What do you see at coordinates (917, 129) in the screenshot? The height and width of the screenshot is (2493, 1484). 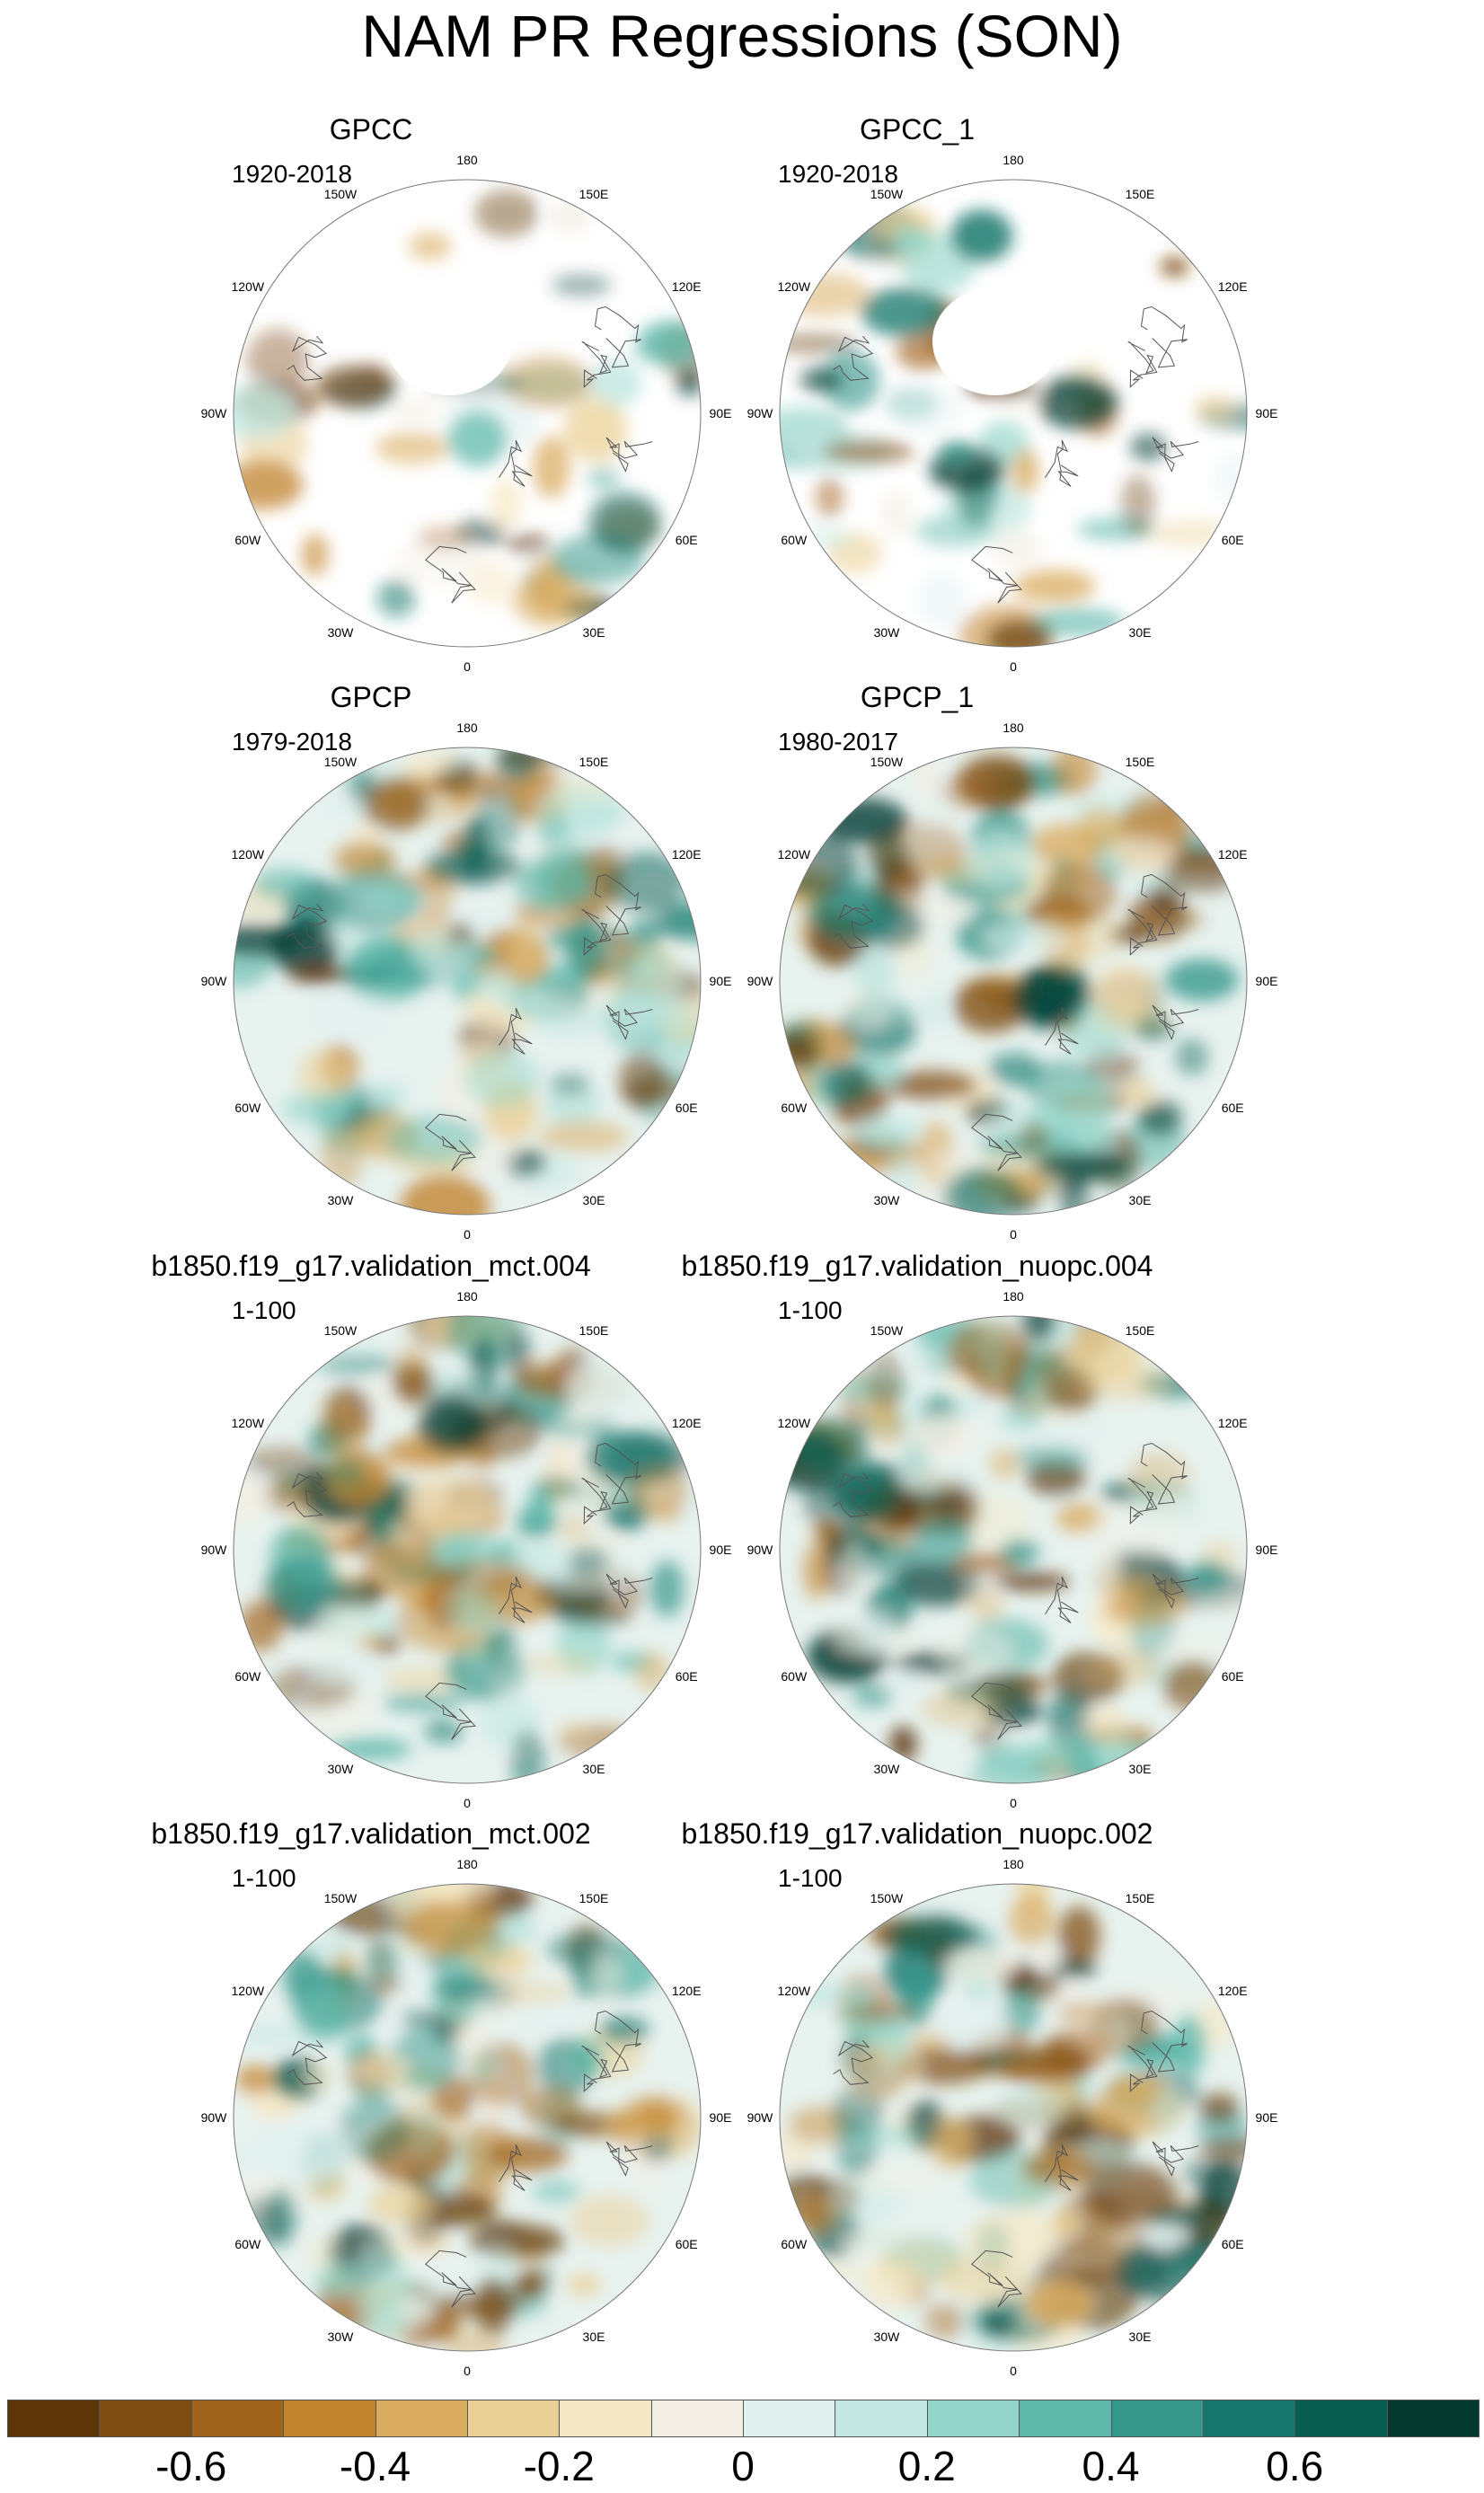 I see `panel-title: GPCC_1` at bounding box center [917, 129].